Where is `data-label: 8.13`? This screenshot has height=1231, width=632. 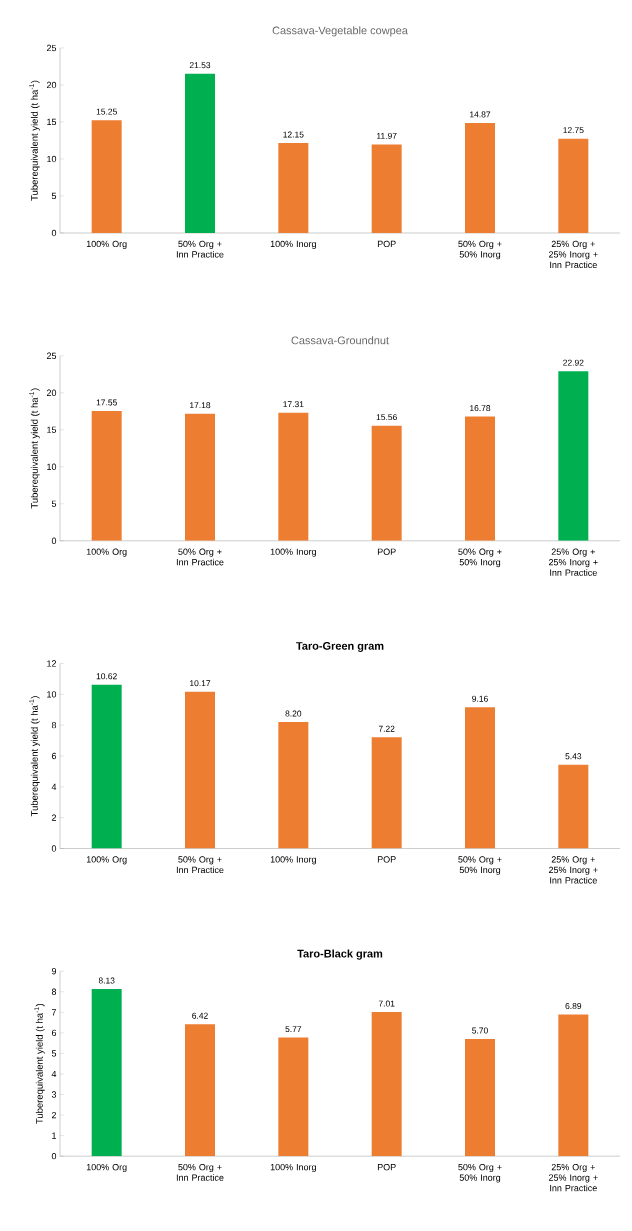
data-label: 8.13 is located at coordinates (106, 980).